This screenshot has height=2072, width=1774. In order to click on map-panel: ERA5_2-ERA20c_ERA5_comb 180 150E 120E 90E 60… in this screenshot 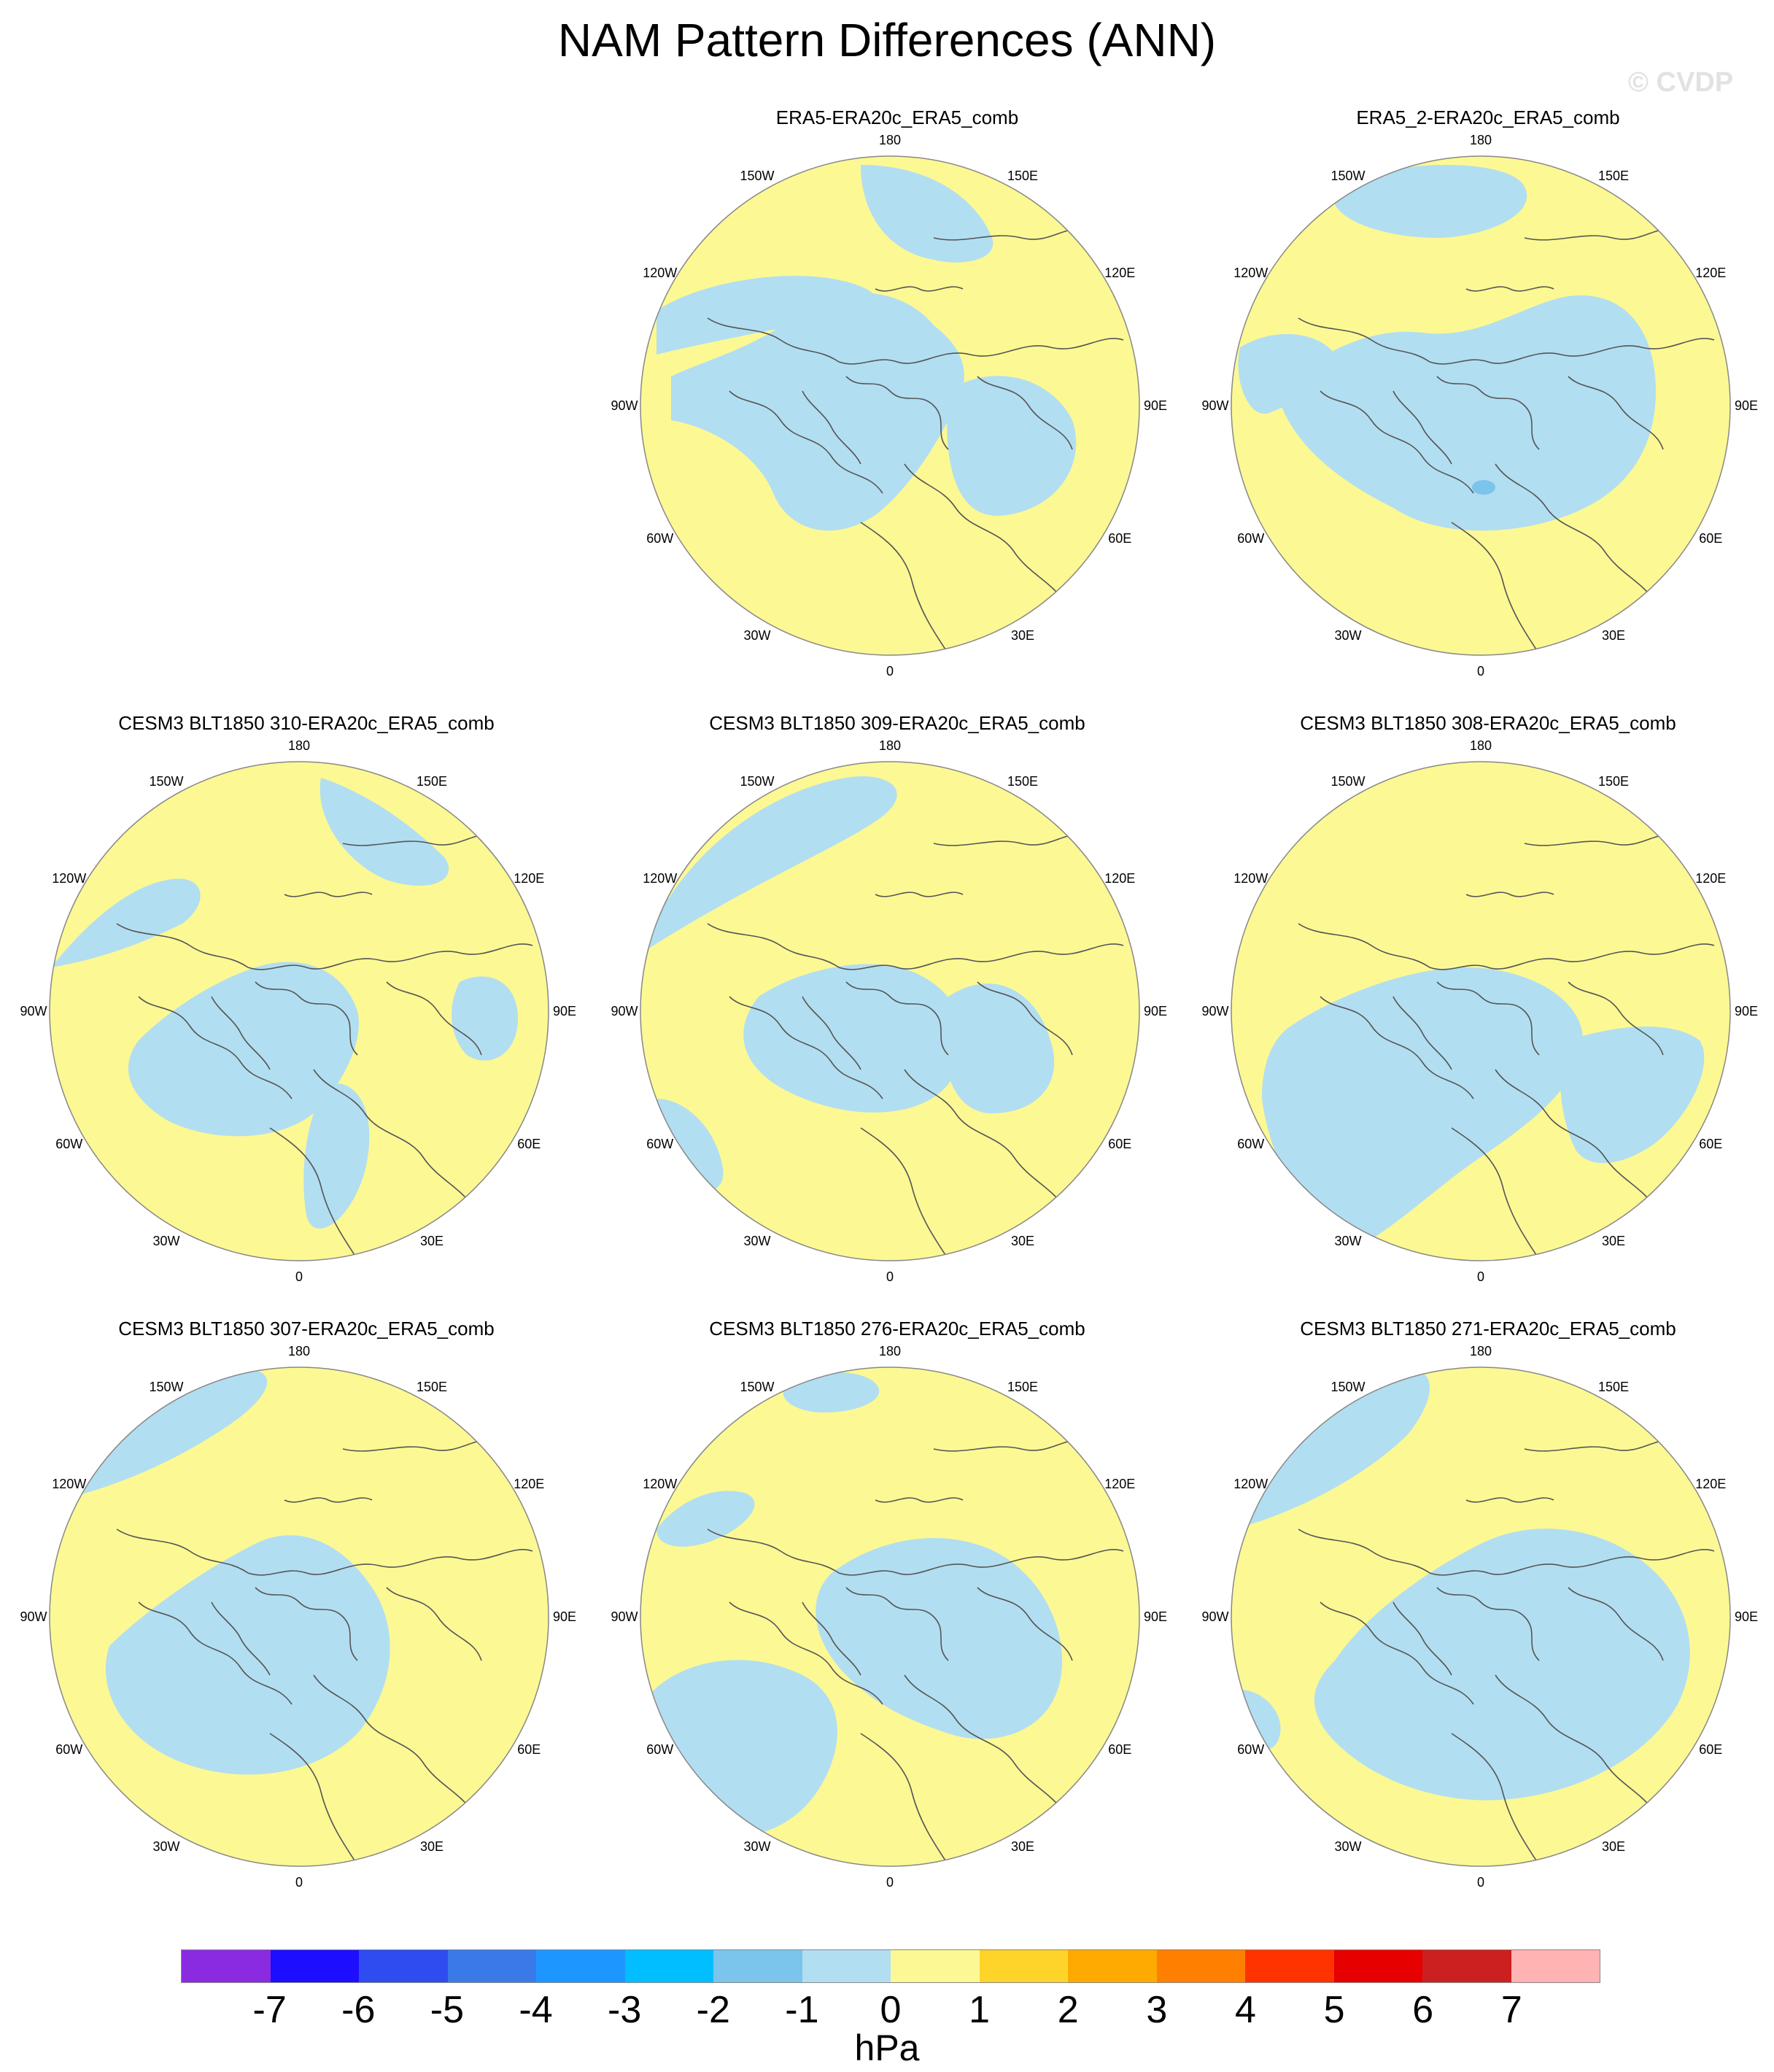, I will do `click(1485, 398)`.